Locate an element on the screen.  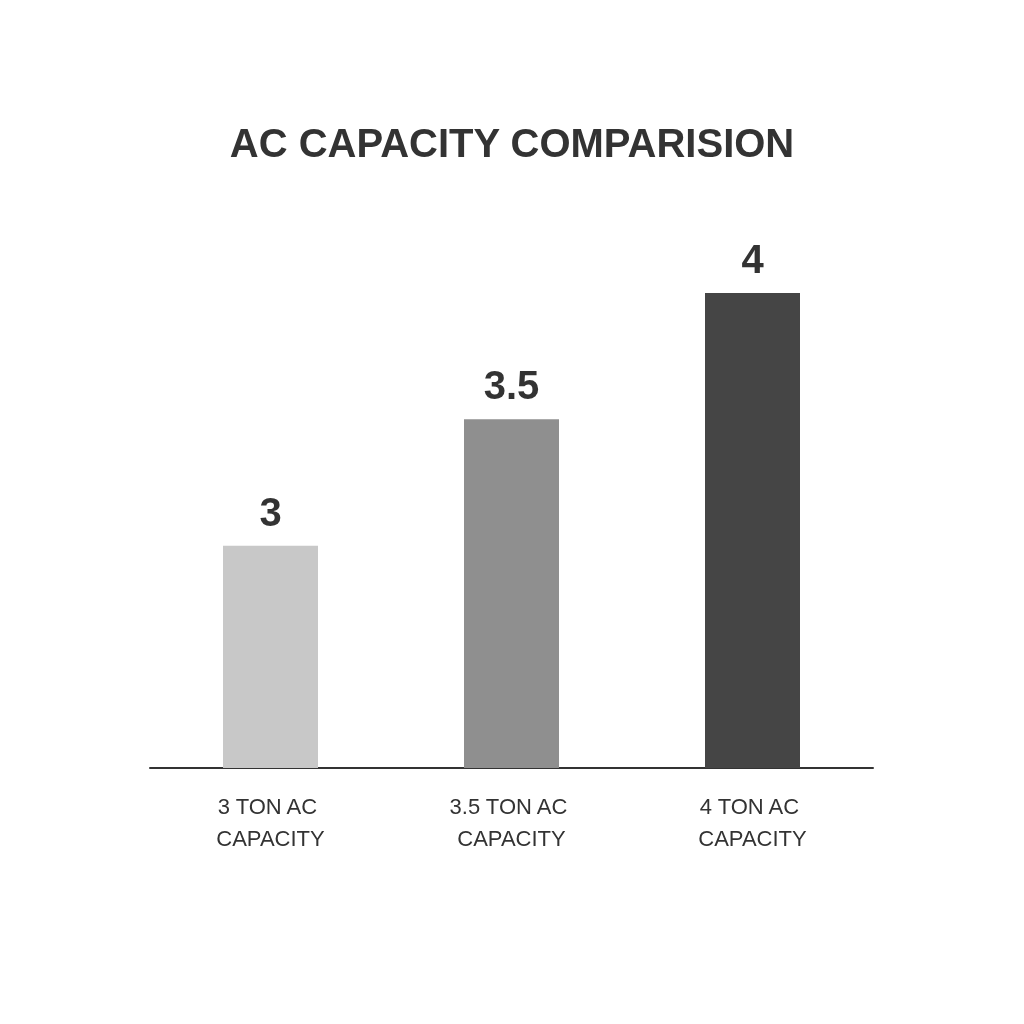
chart-title: AC CAPACITY COMPARISION is located at coordinates (512, 143).